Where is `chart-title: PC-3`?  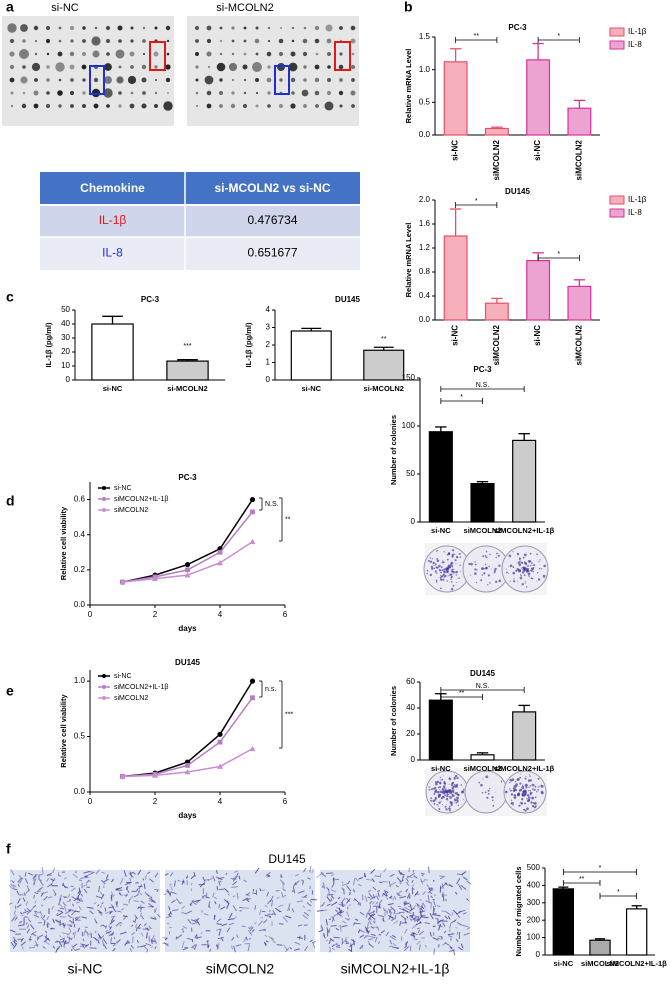
chart-title: PC-3 is located at coordinates (187, 477).